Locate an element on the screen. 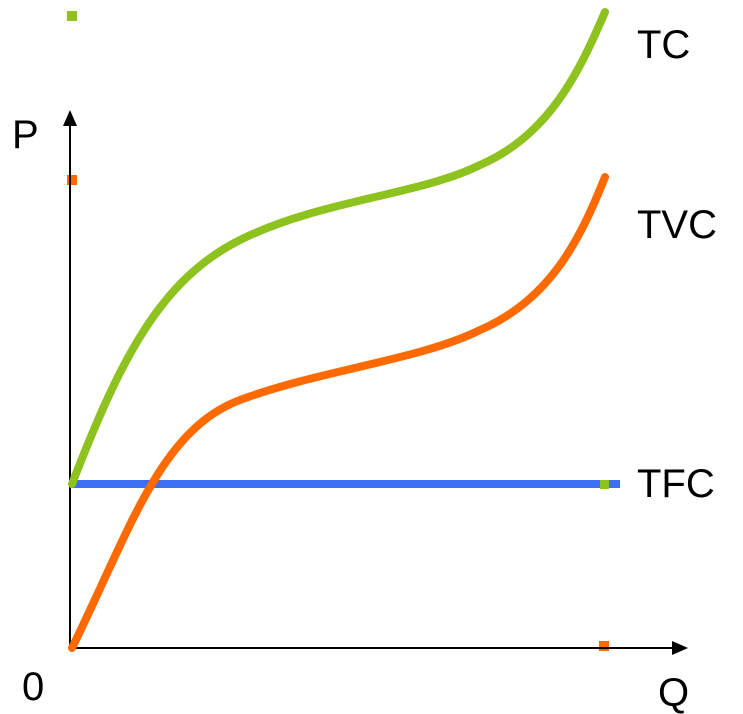  tc-label: TC is located at coordinates (663, 45).